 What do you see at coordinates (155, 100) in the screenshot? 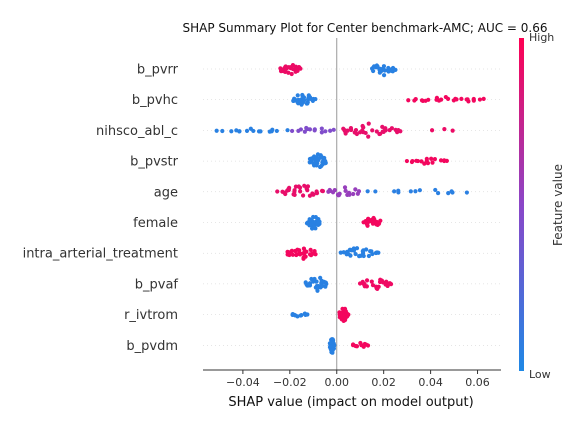
I see `feature-label-b_pvhc: b_pvhc` at bounding box center [155, 100].